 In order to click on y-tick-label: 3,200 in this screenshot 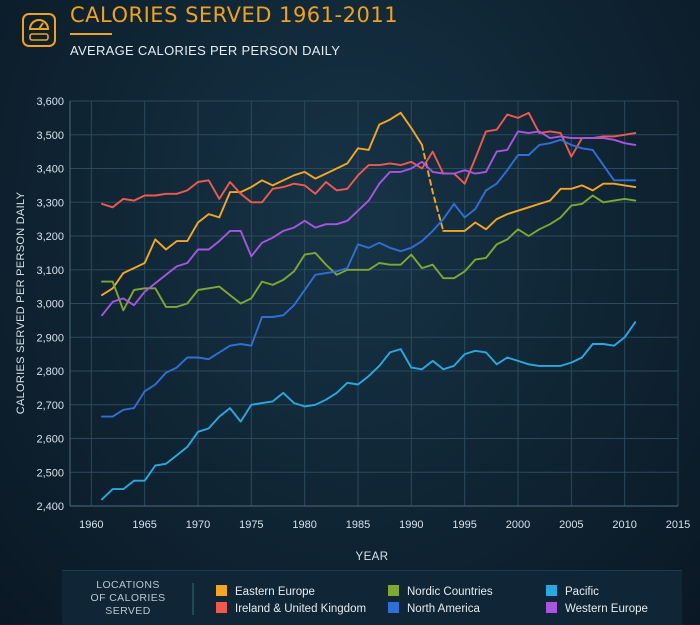, I will do `click(50, 237)`.